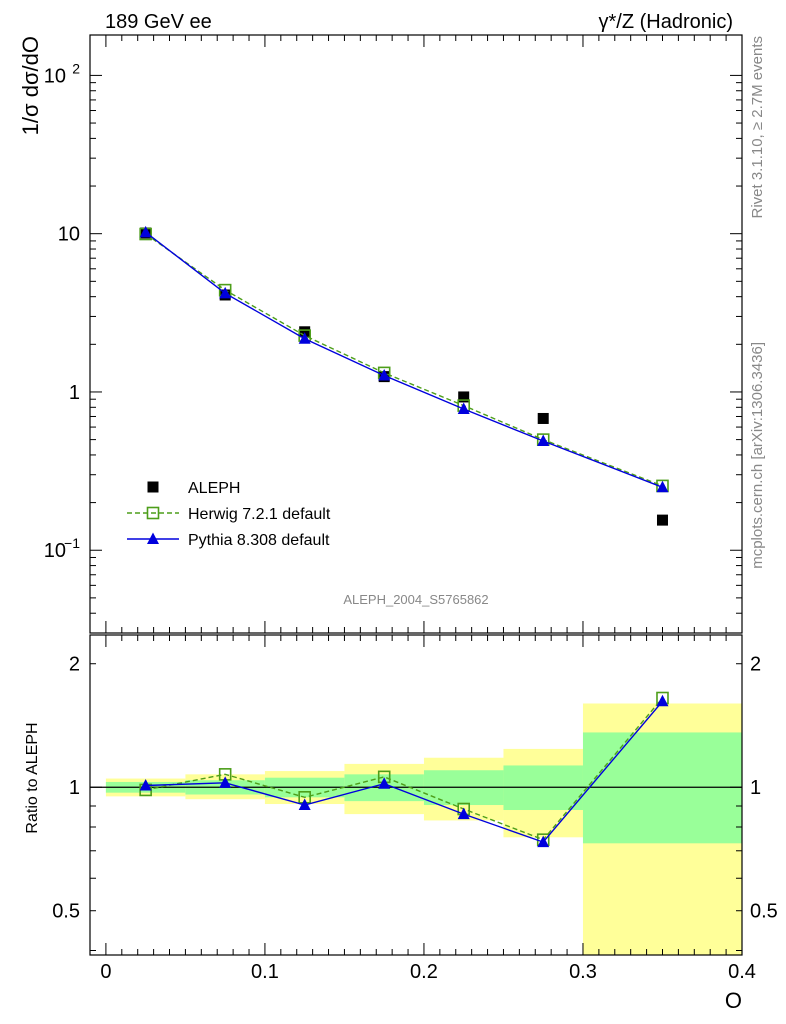 The image size is (786, 1024). I want to click on legend-entry: ALEPH, so click(193, 488).